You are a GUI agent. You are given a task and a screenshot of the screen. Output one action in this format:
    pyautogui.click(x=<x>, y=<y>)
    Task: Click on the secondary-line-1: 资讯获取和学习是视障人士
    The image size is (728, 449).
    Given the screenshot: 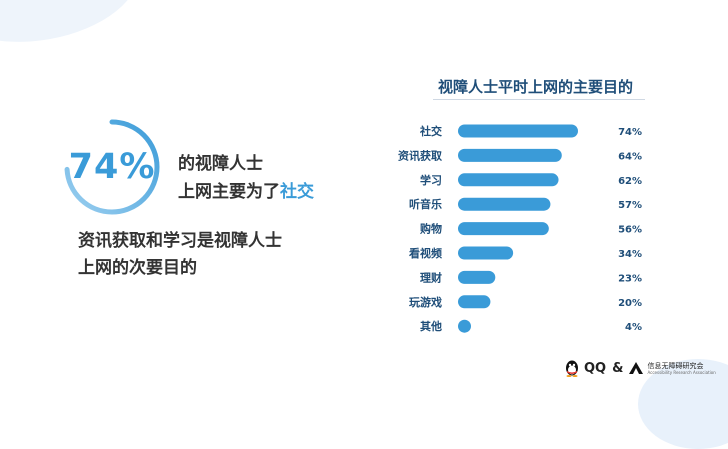 What is the action you would take?
    pyautogui.click(x=180, y=241)
    